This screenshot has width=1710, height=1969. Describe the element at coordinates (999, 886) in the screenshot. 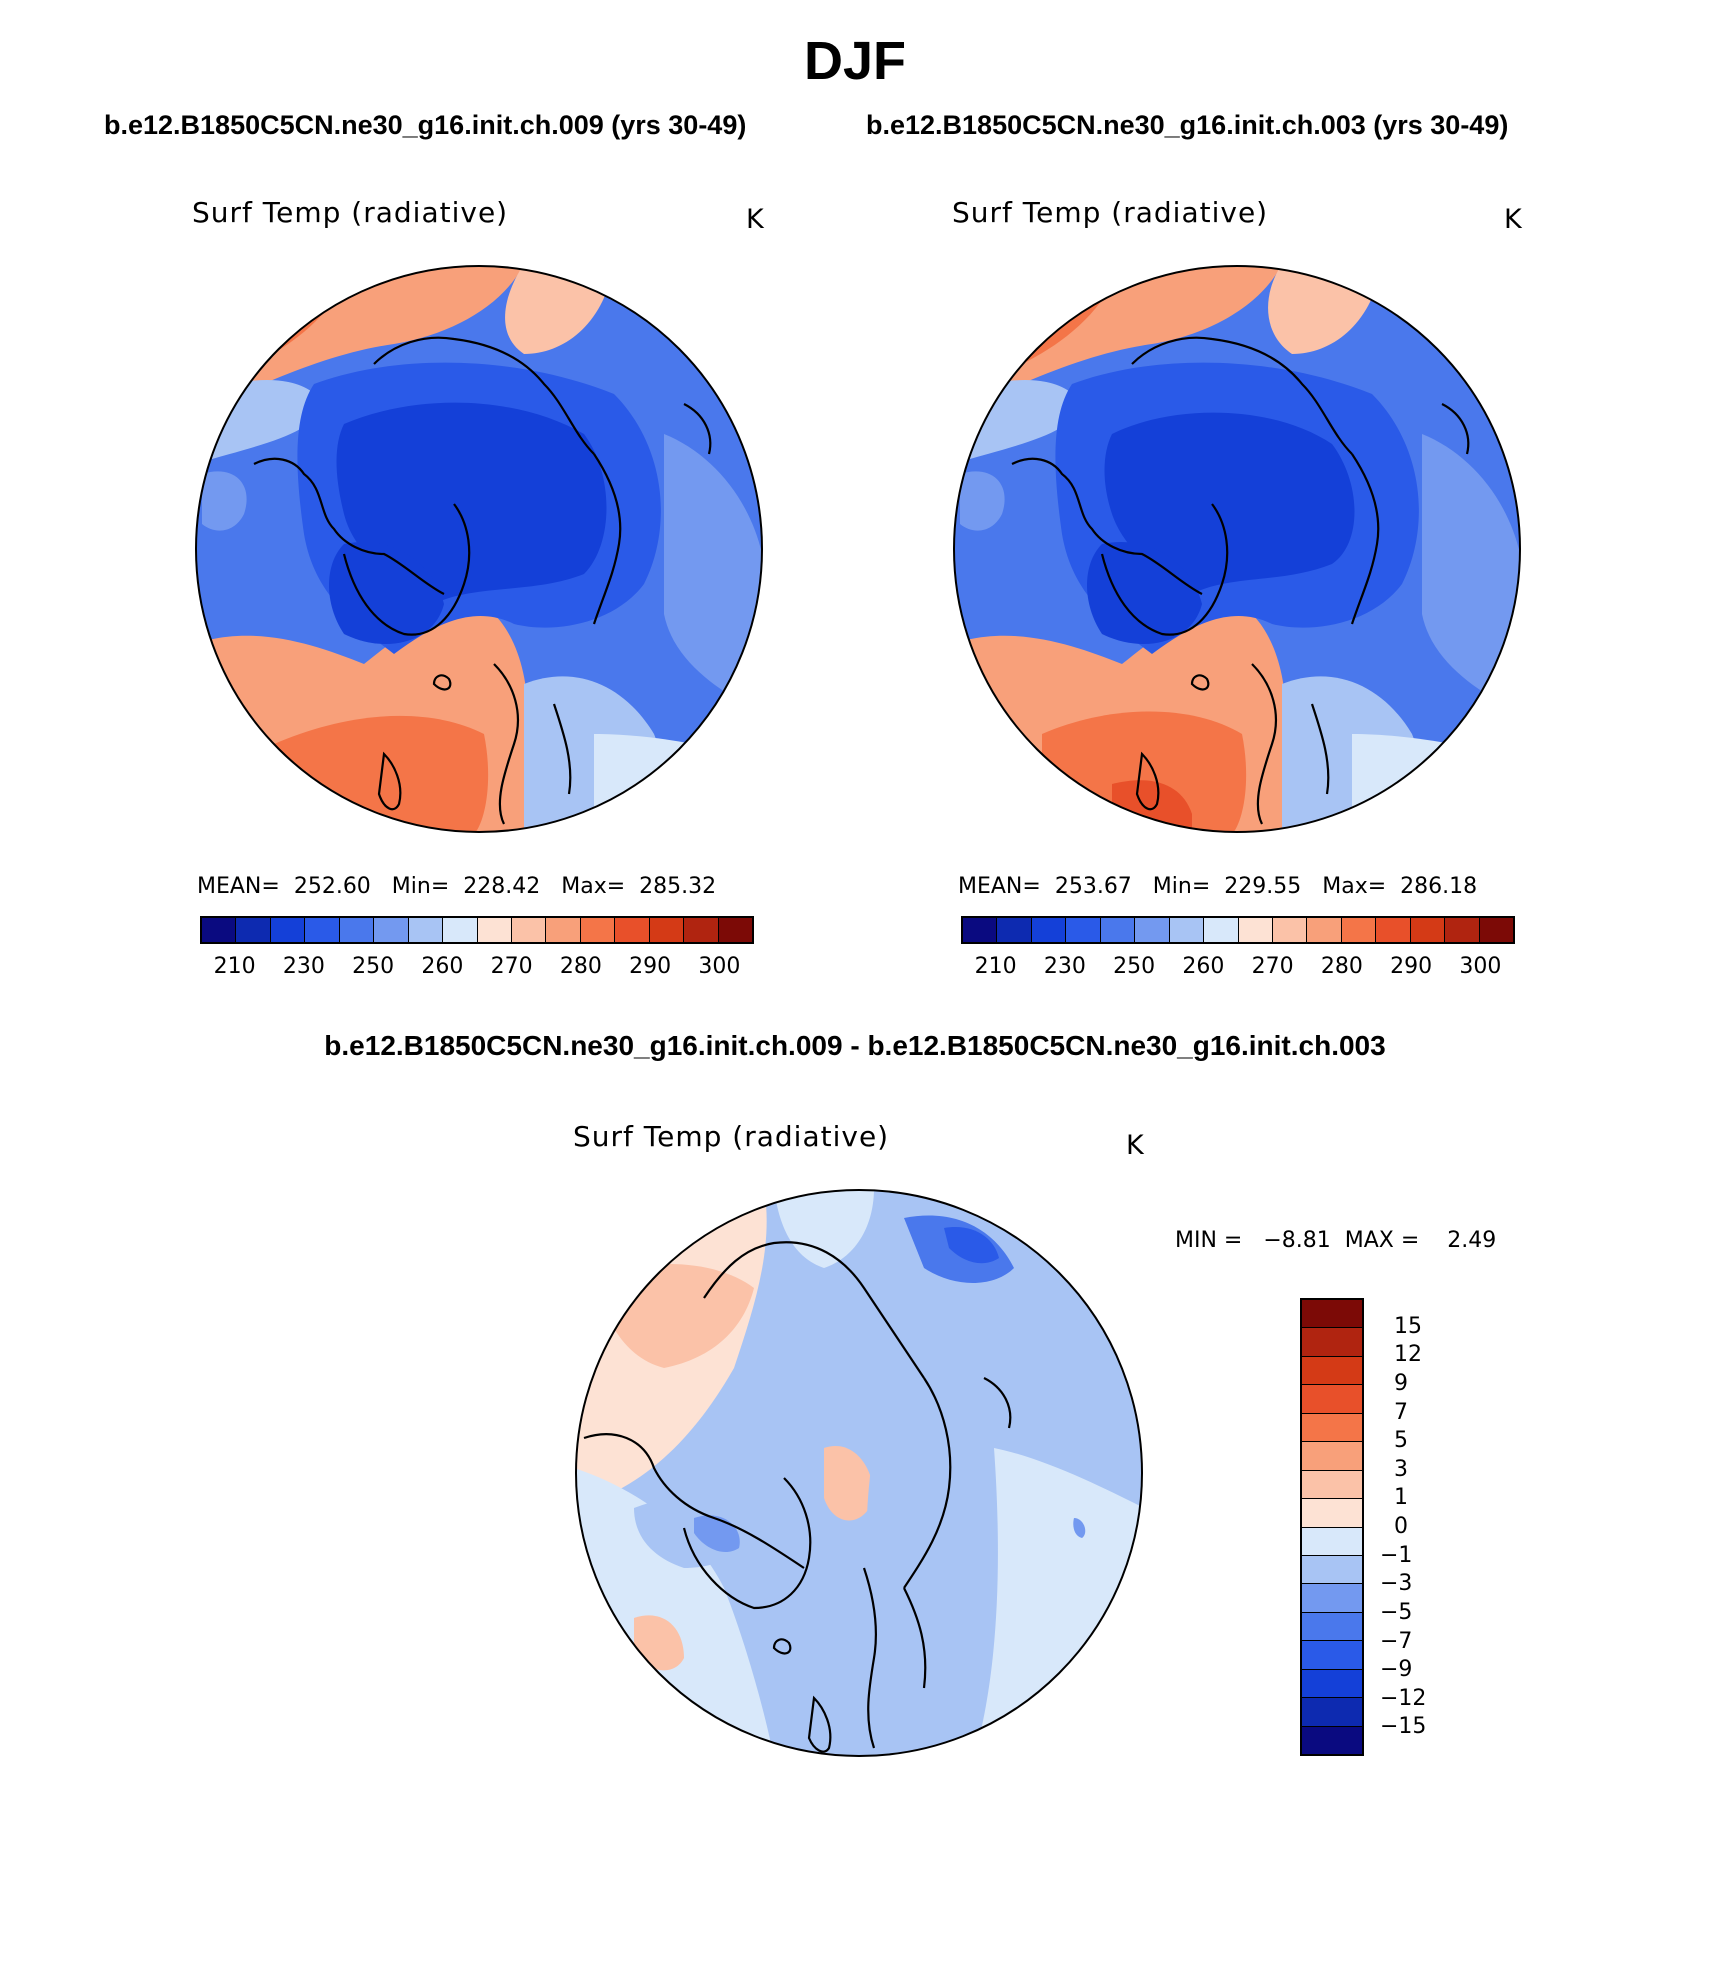

I see `mean-label: MEAN=` at that location.